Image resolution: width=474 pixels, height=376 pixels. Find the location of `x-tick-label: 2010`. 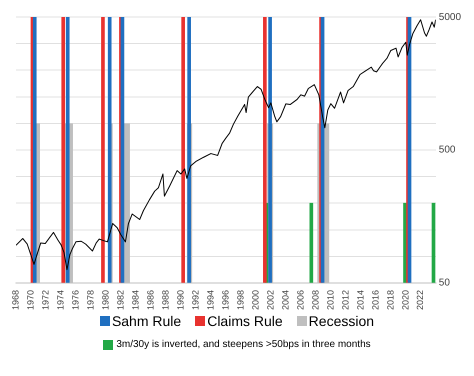

x-tick-label: 2010 is located at coordinates (330, 300).